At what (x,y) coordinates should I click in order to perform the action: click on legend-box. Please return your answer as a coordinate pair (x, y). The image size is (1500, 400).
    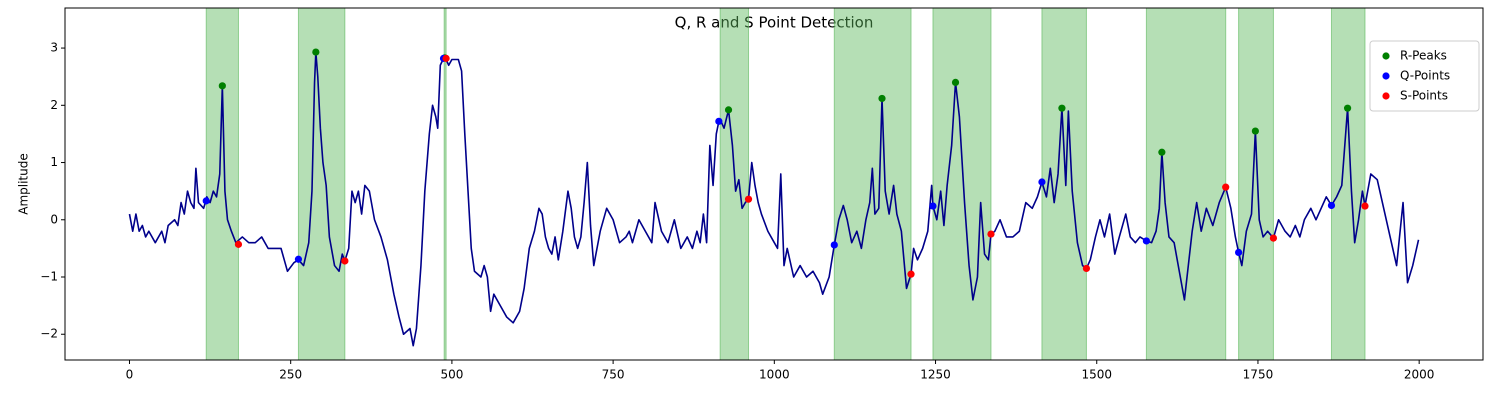
    Looking at the image, I should click on (1424, 76).